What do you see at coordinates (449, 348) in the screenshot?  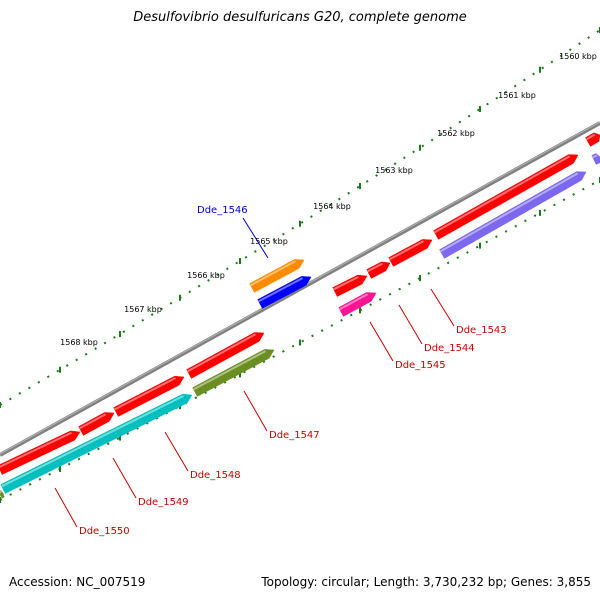 I see `gene-label: Dde_1544` at bounding box center [449, 348].